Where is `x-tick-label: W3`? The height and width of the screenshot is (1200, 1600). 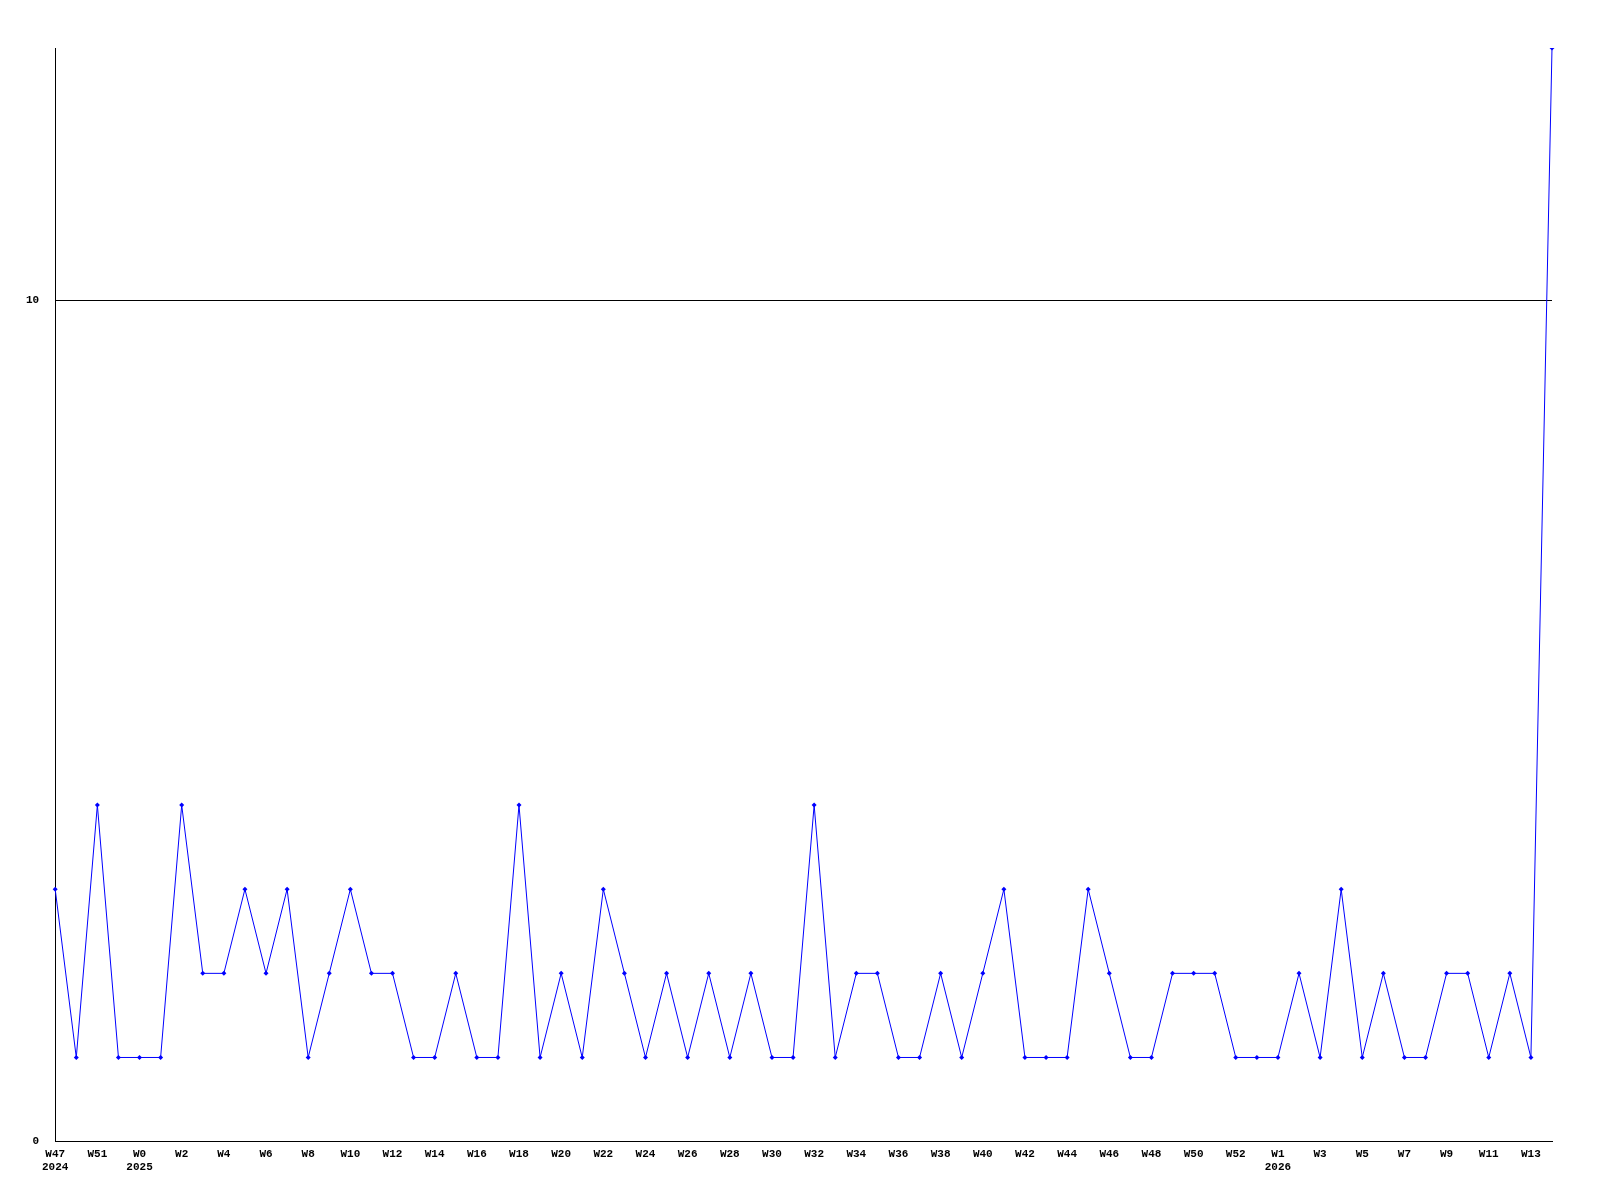
x-tick-label: W3 is located at coordinates (1320, 1153).